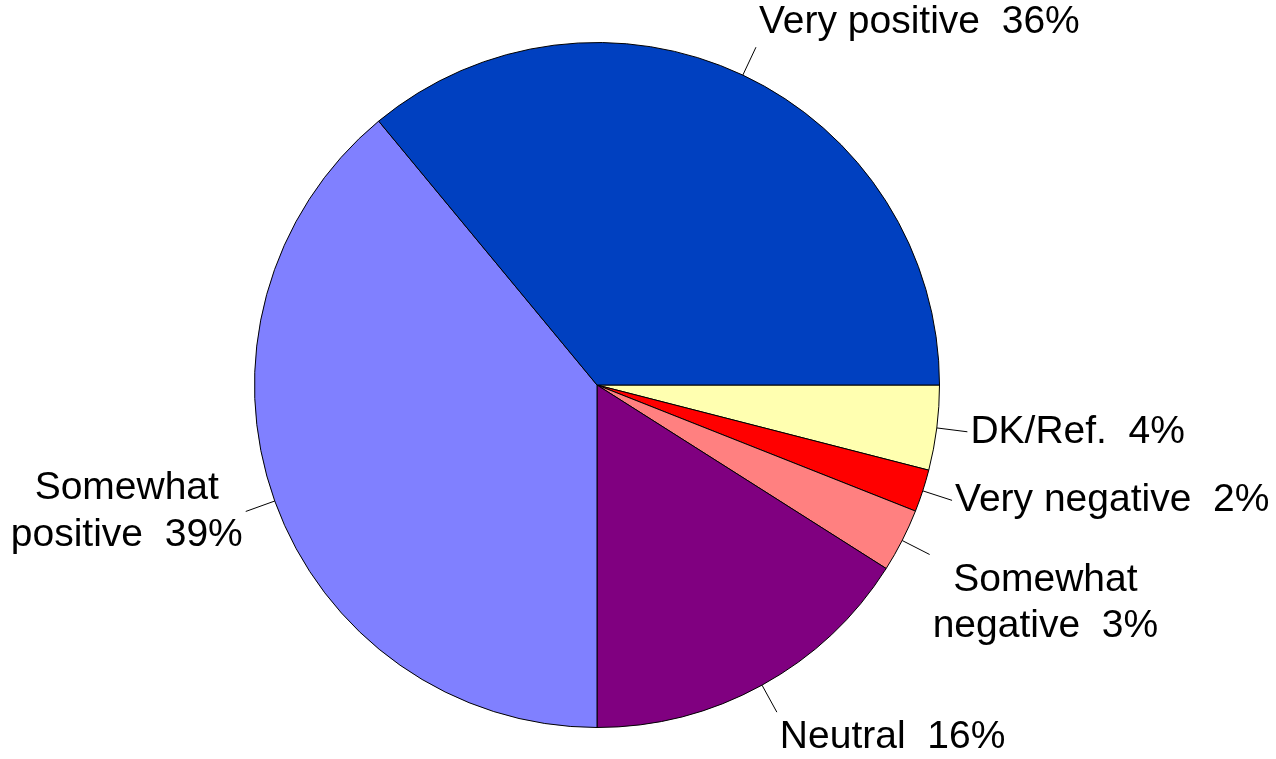 The width and height of the screenshot is (1276, 759). What do you see at coordinates (919, 20) in the screenshot?
I see `slice-label: Very positive 36%` at bounding box center [919, 20].